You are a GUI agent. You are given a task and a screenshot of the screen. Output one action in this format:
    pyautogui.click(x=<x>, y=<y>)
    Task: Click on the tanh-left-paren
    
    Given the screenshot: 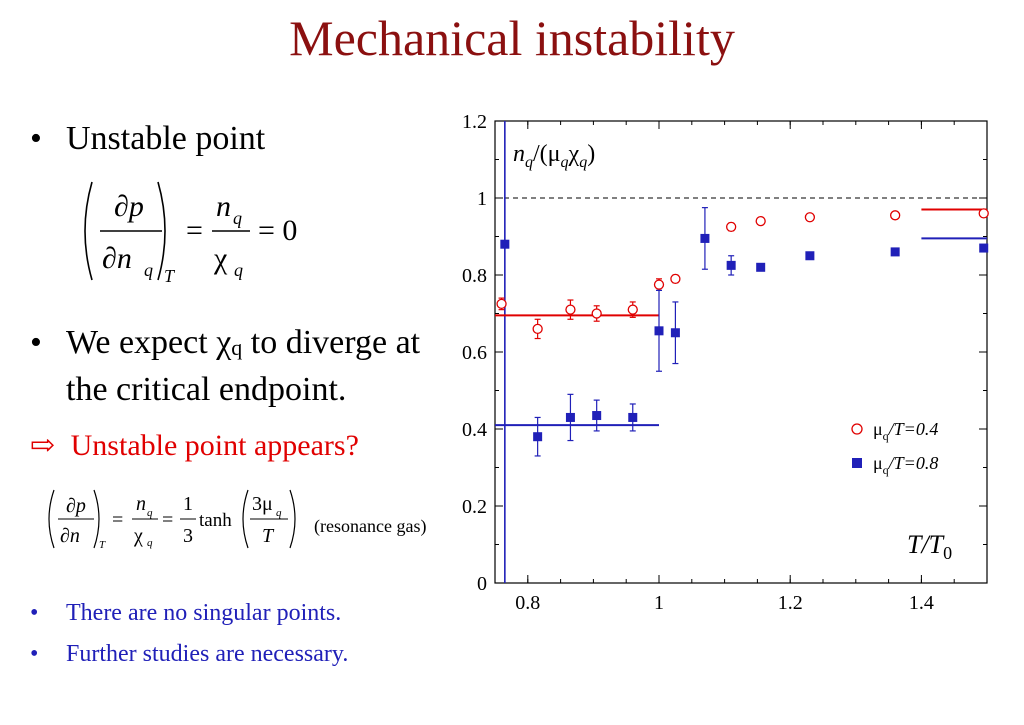 What is the action you would take?
    pyautogui.click(x=245, y=519)
    